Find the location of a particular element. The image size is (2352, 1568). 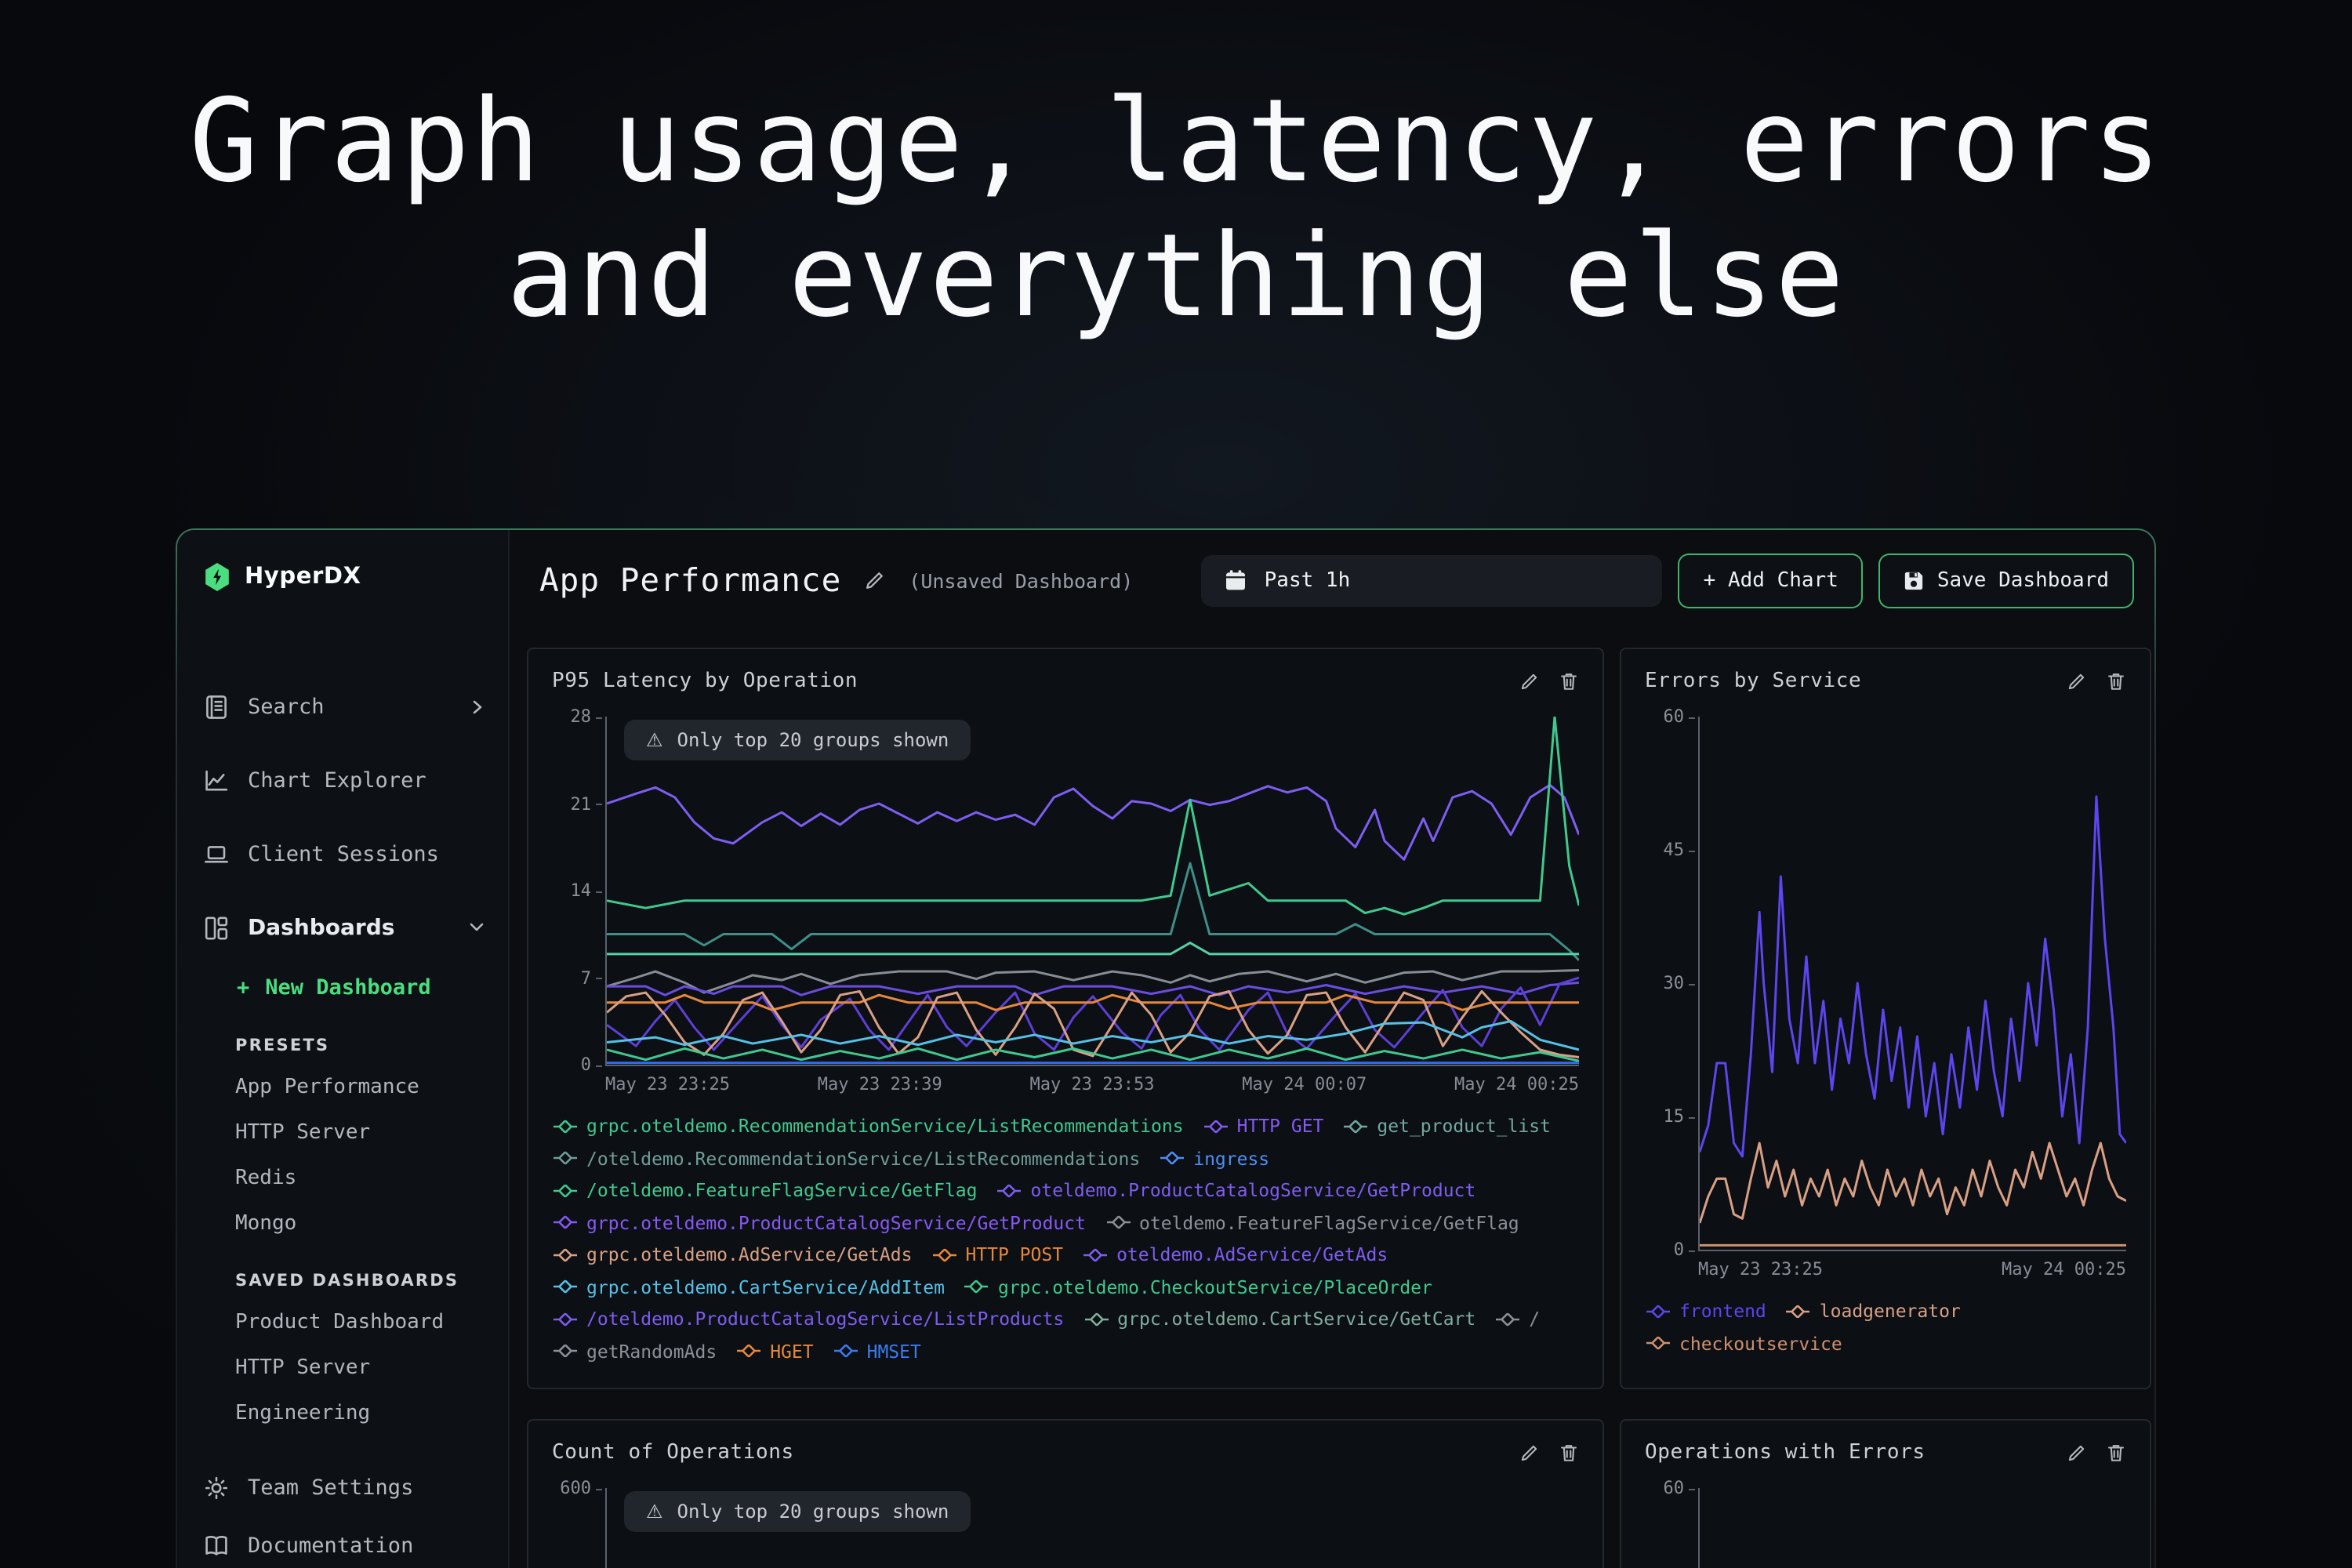

y-tick-label: 30 is located at coordinates (1680, 983).